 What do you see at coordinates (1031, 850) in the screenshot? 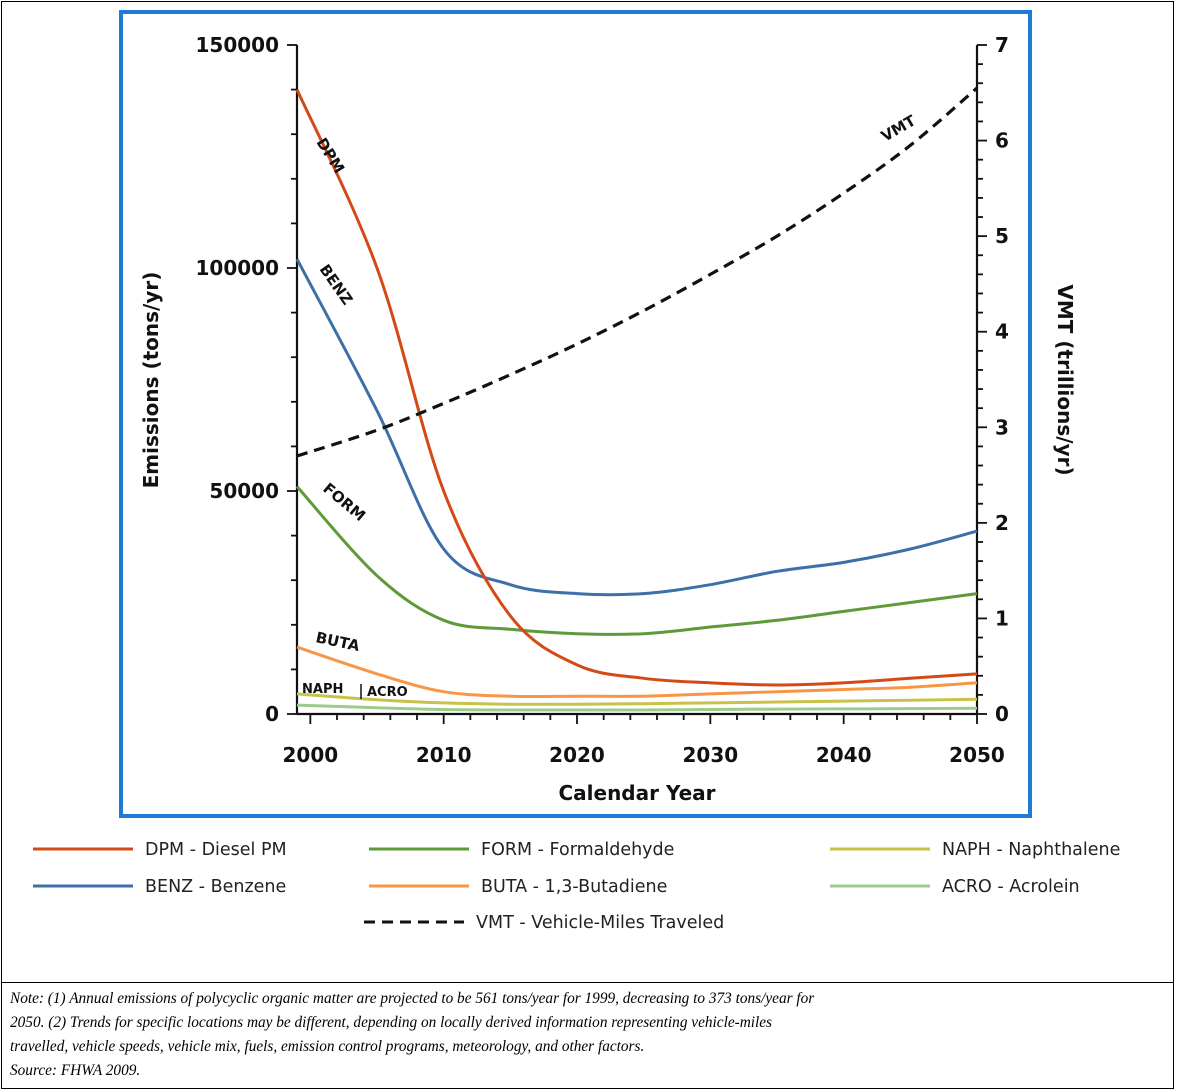
I see `legend-label-naph: NAPH - Naphthalene` at bounding box center [1031, 850].